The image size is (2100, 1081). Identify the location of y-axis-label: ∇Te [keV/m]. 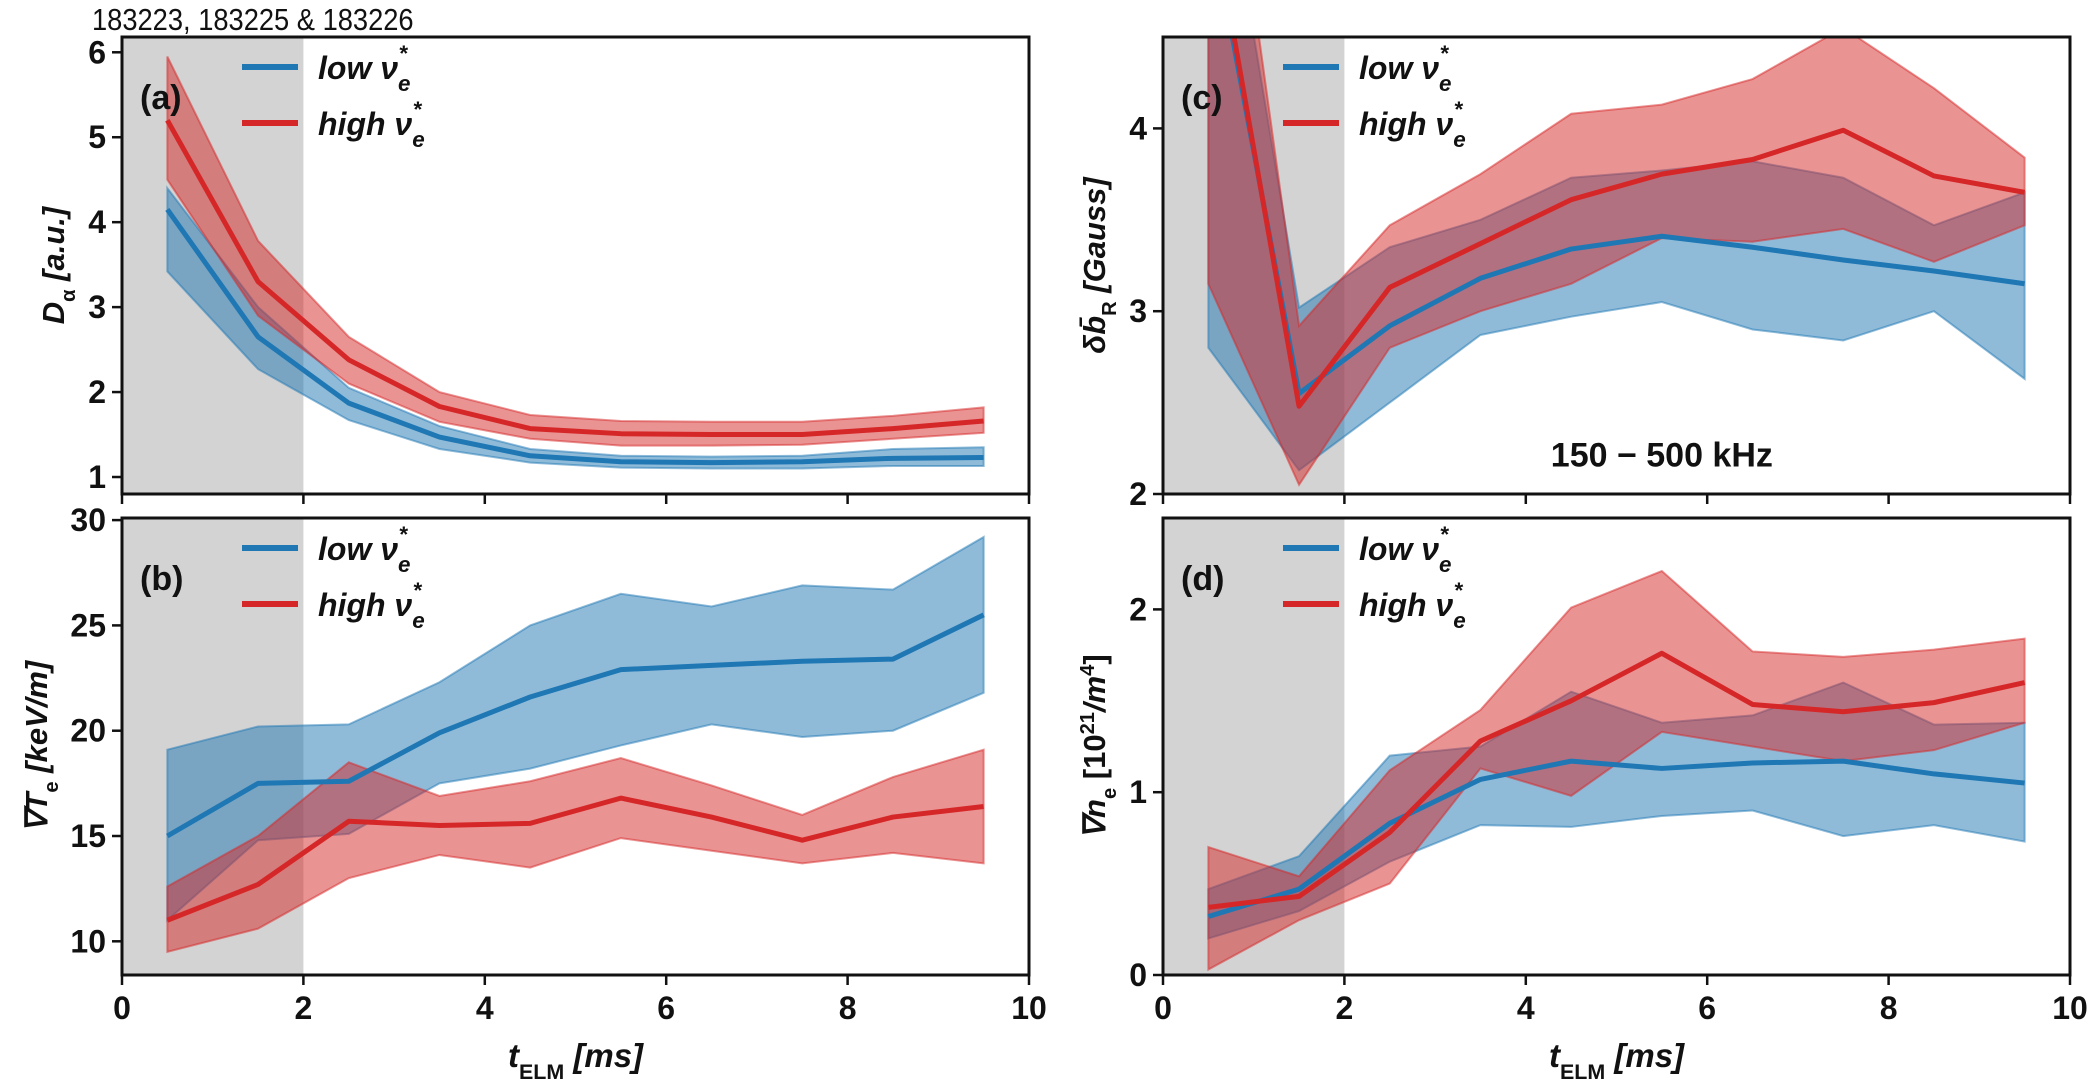
(41, 745).